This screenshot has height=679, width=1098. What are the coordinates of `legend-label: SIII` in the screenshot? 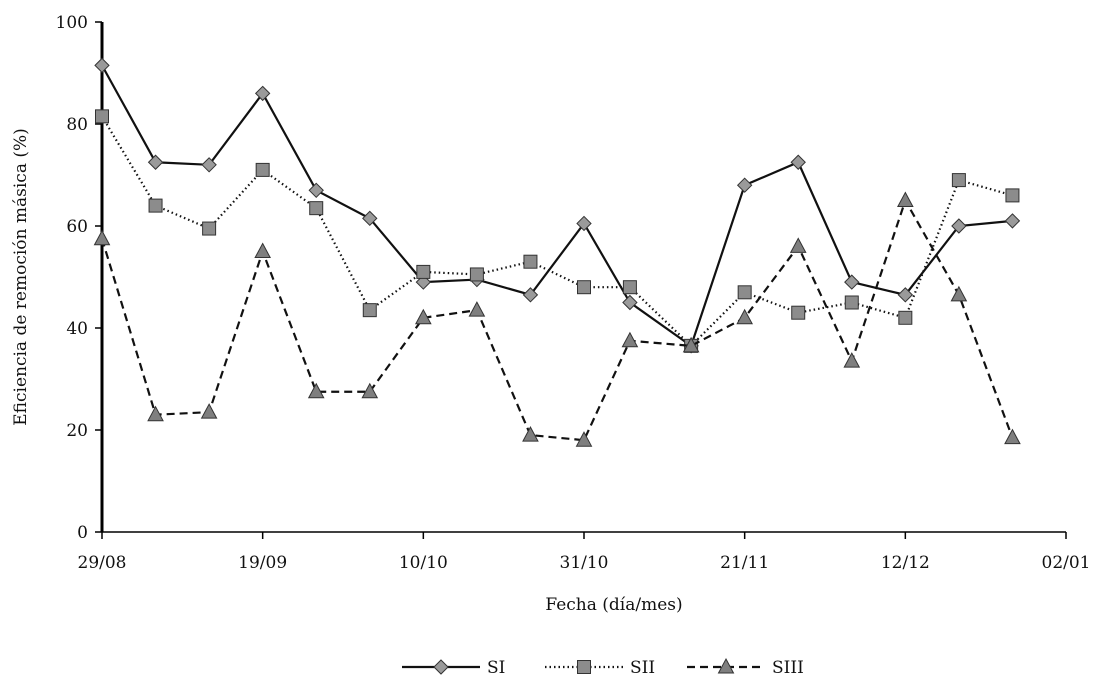 It's located at (788, 668).